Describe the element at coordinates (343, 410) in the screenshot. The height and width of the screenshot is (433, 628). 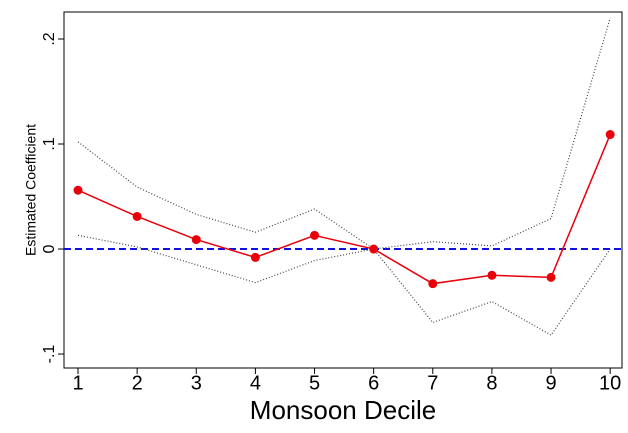
I see `x-axis-title: Monsoon Decile` at that location.